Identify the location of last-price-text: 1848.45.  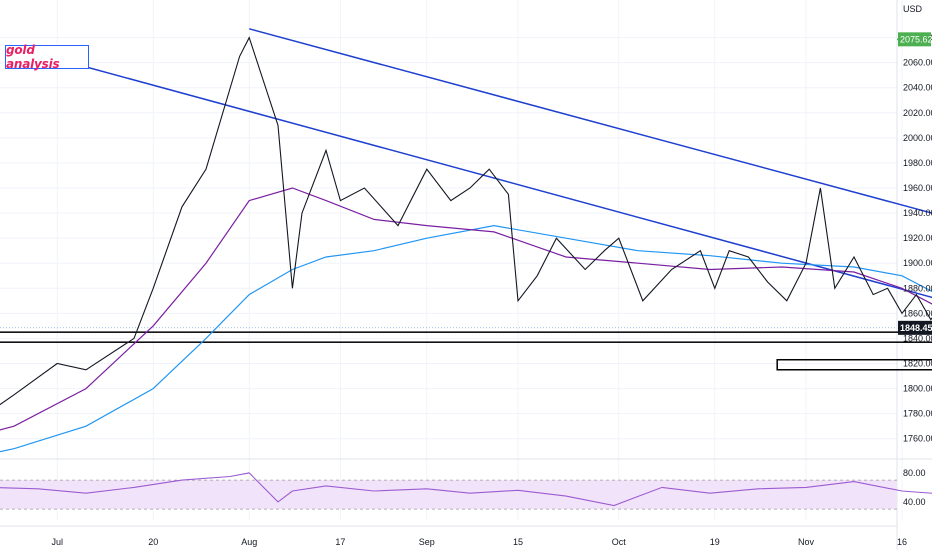
(916, 328).